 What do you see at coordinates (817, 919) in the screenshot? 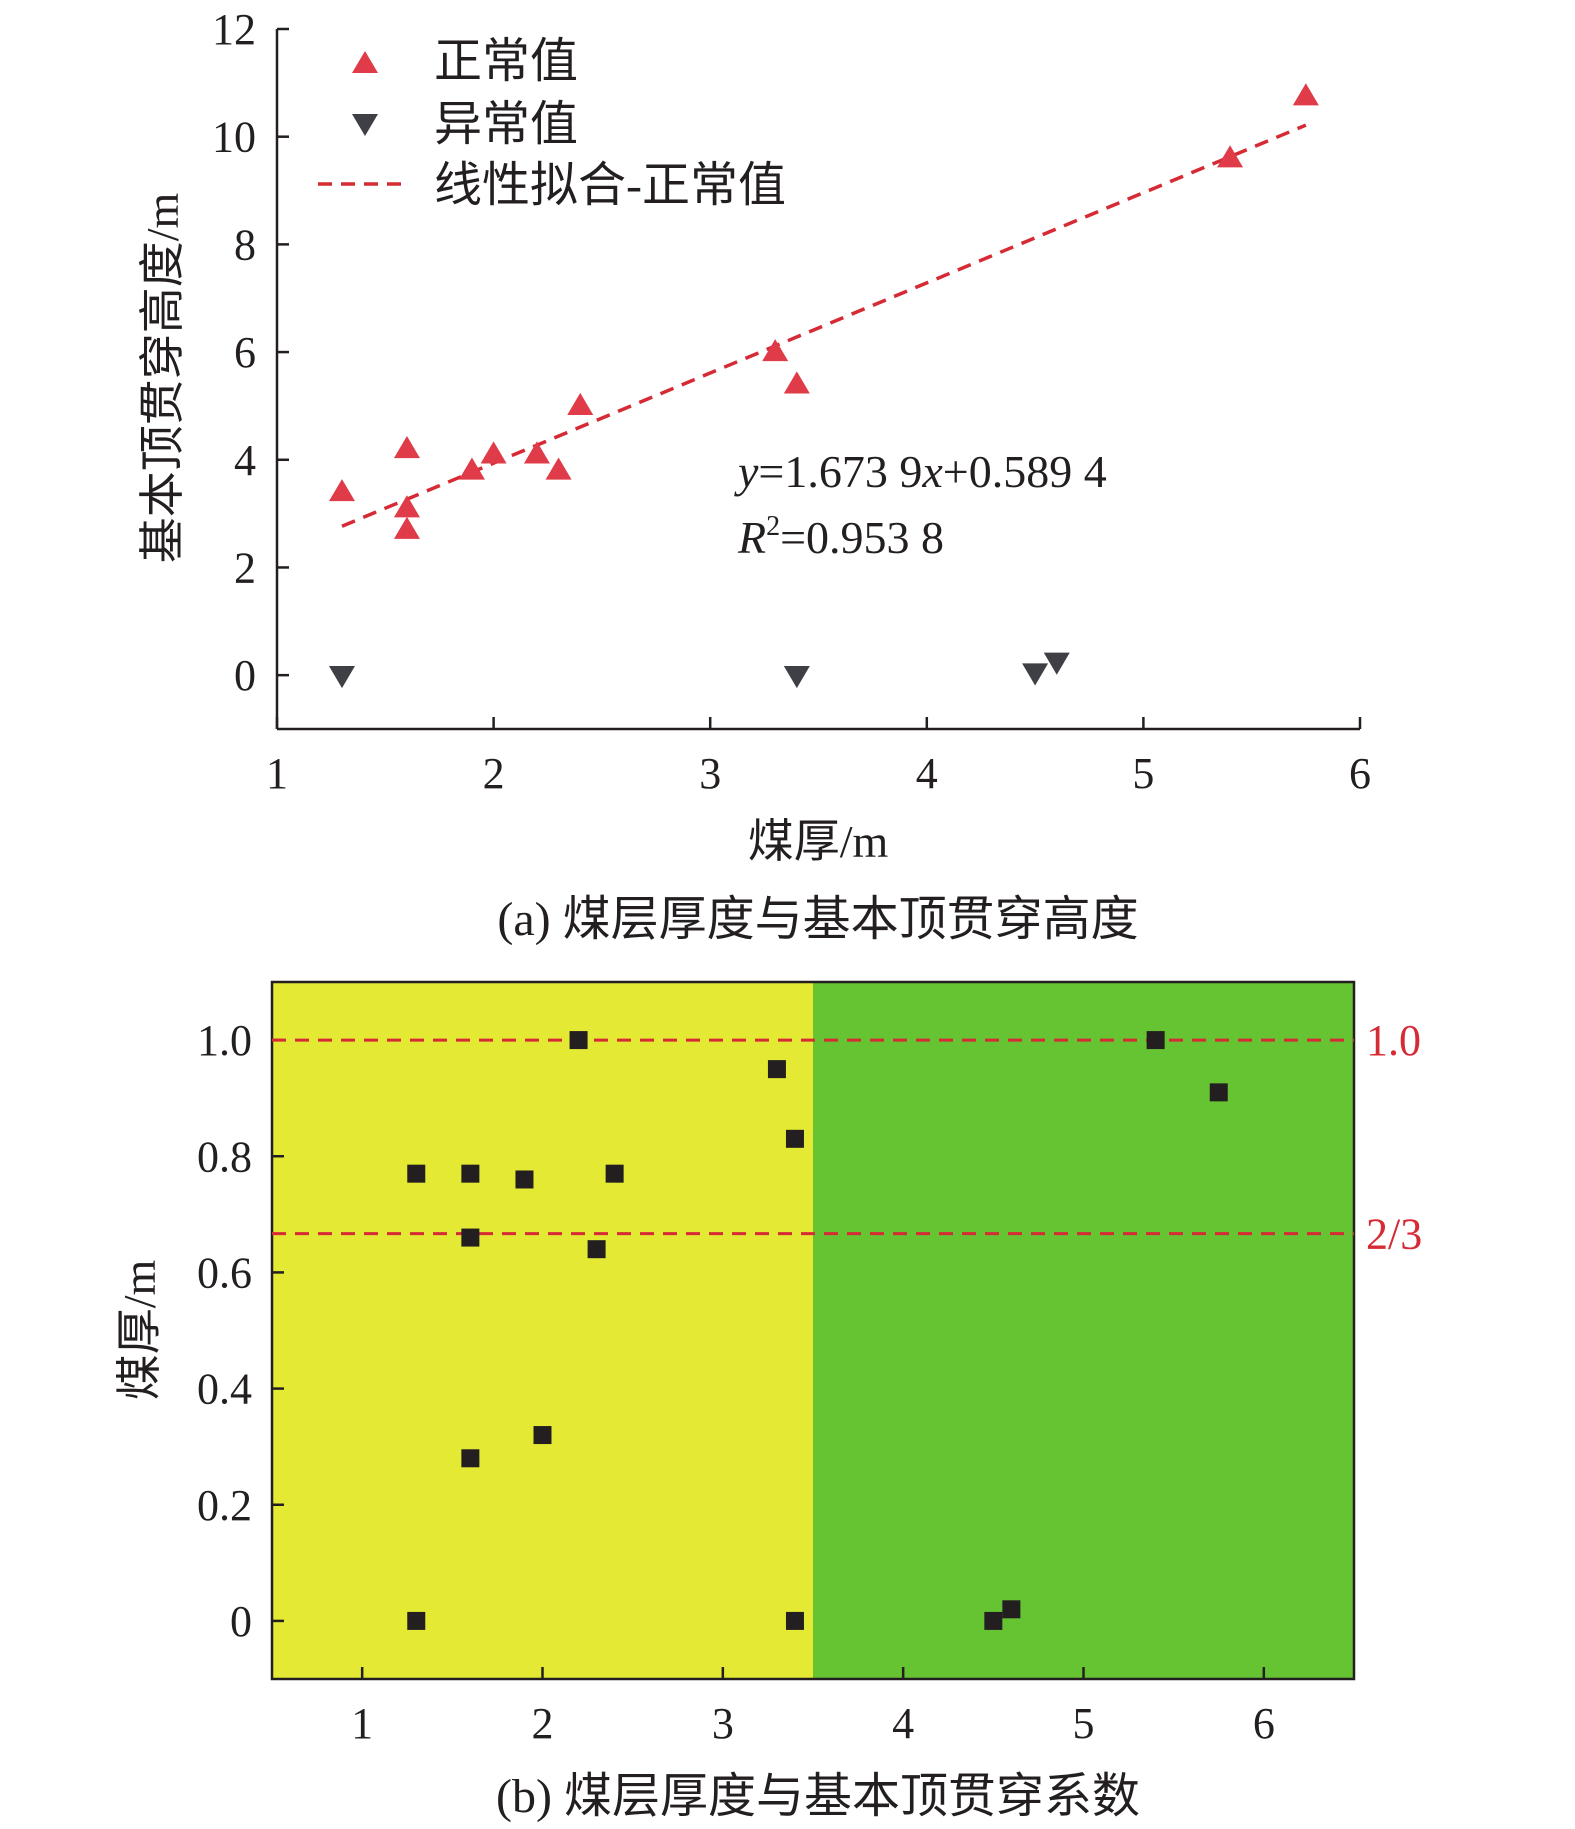
I see `a-caption: (a) 煤层厚度与基本顶贯穿高度` at bounding box center [817, 919].